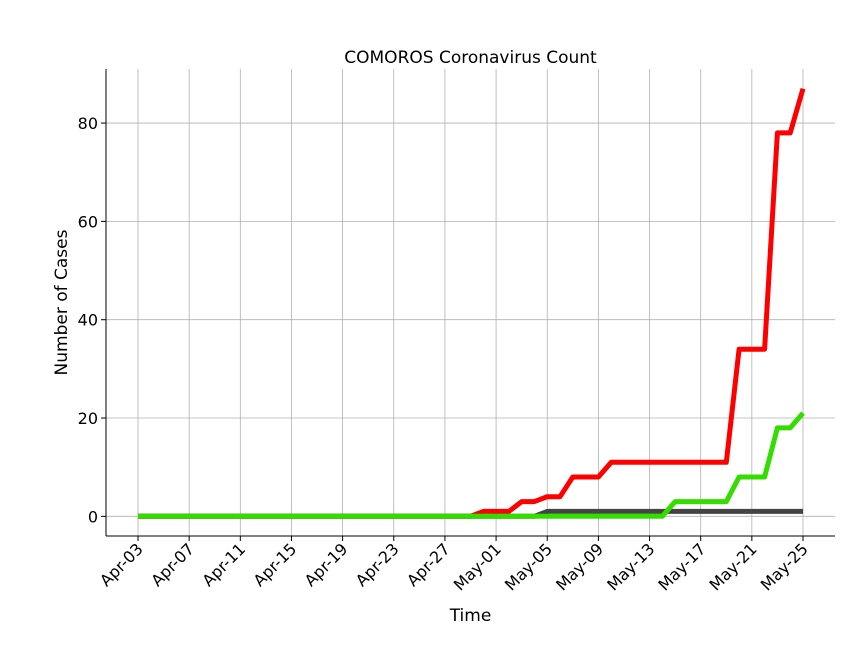  What do you see at coordinates (62, 302) in the screenshot?
I see `y-axis-label: Number of Cases` at bounding box center [62, 302].